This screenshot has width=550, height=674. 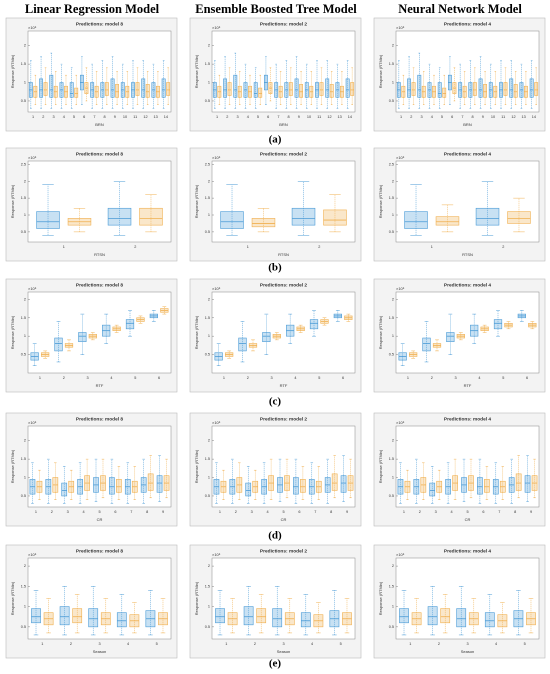 I want to click on x-tick-label: 10, so click(x=493, y=117).